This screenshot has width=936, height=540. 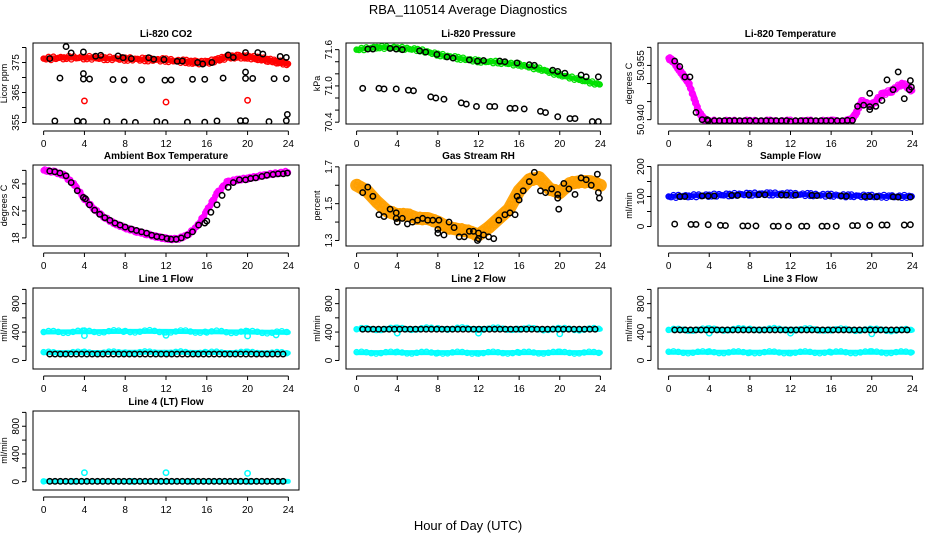 What do you see at coordinates (166, 156) in the screenshot?
I see `panel-title: Ambient Box Temperature` at bounding box center [166, 156].